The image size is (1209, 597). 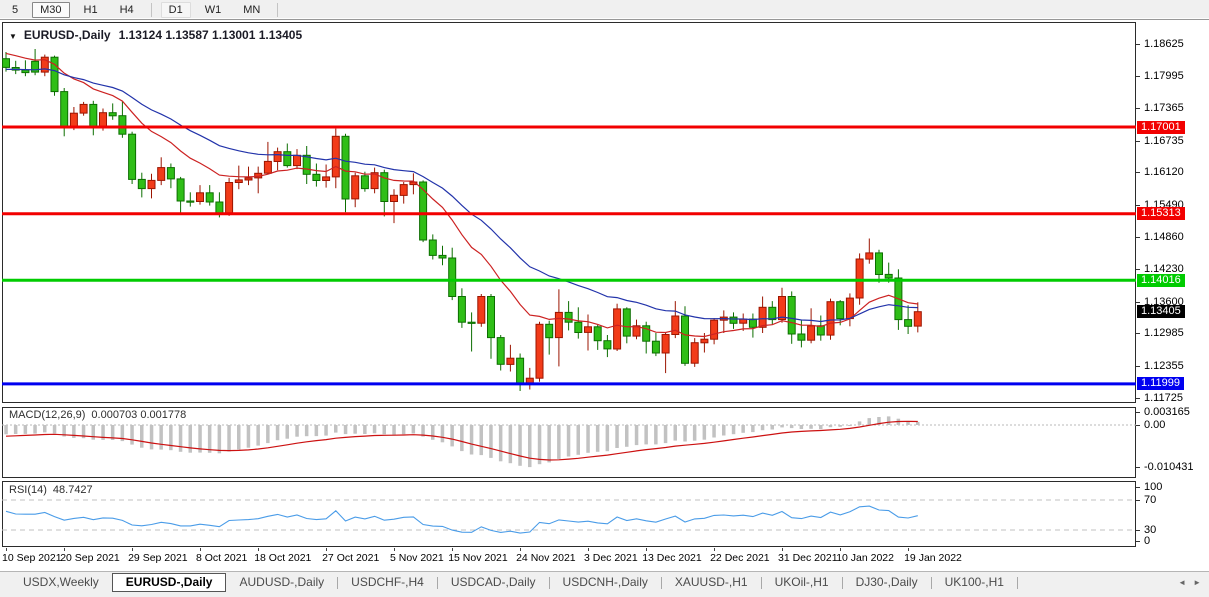 What do you see at coordinates (222, 558) in the screenshot?
I see `date-tick-label: 8 Oct 2021` at bounding box center [222, 558].